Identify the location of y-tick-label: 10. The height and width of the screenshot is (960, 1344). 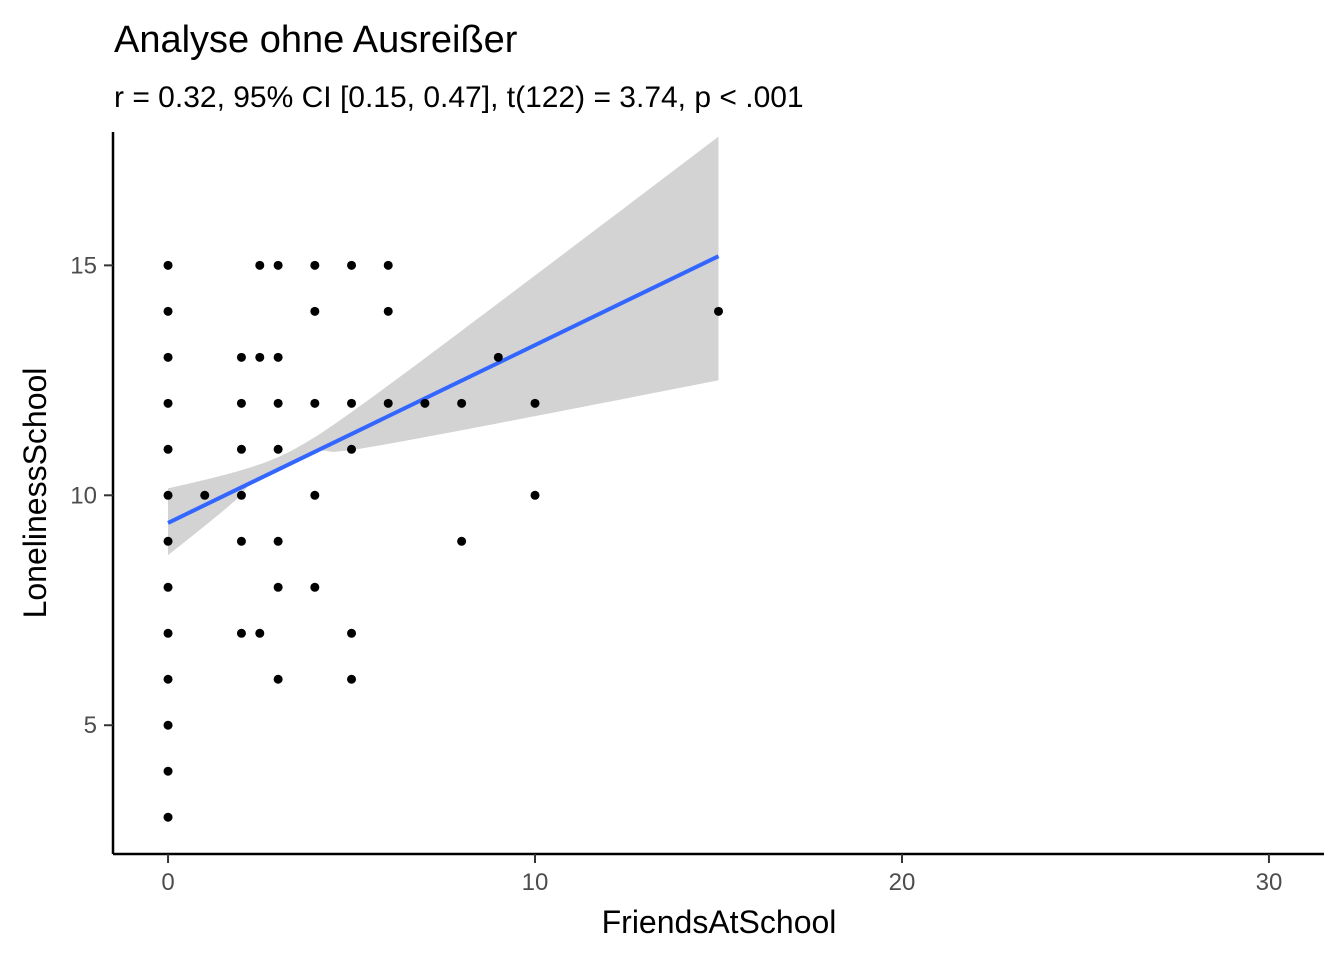
(83, 495).